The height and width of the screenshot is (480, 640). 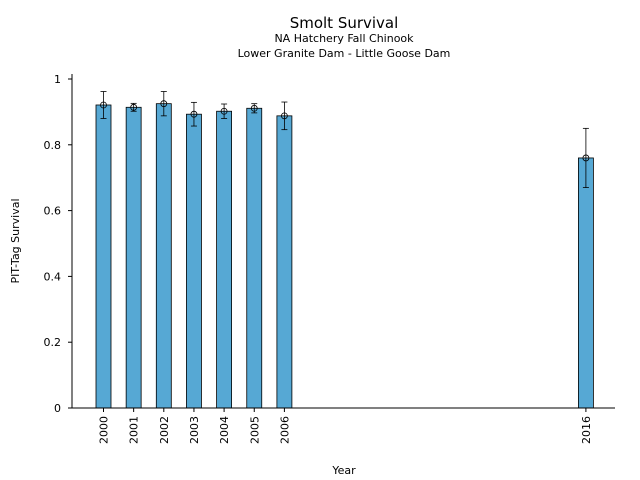 I want to click on point-2001, so click(x=134, y=107).